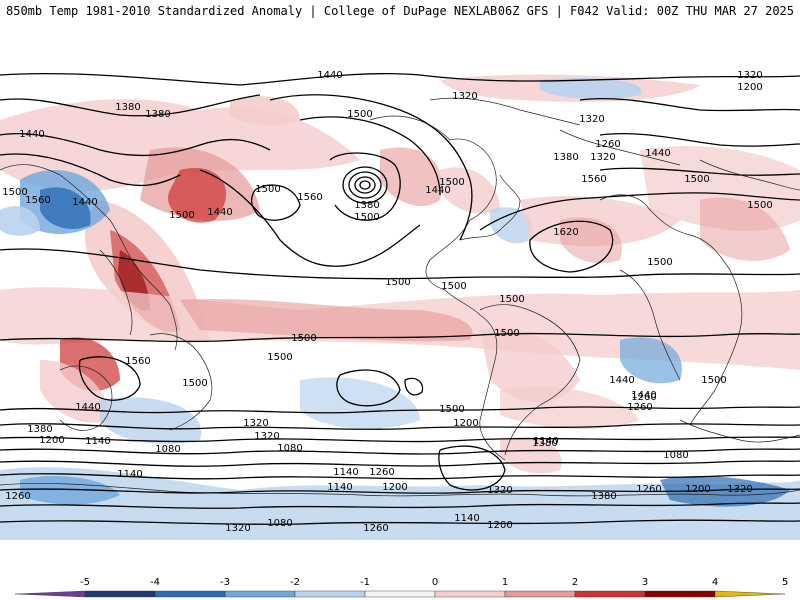 This screenshot has height=600, width=800. Describe the element at coordinates (225, 582) in the screenshot. I see `colorbar-tick-label: -3` at that location.